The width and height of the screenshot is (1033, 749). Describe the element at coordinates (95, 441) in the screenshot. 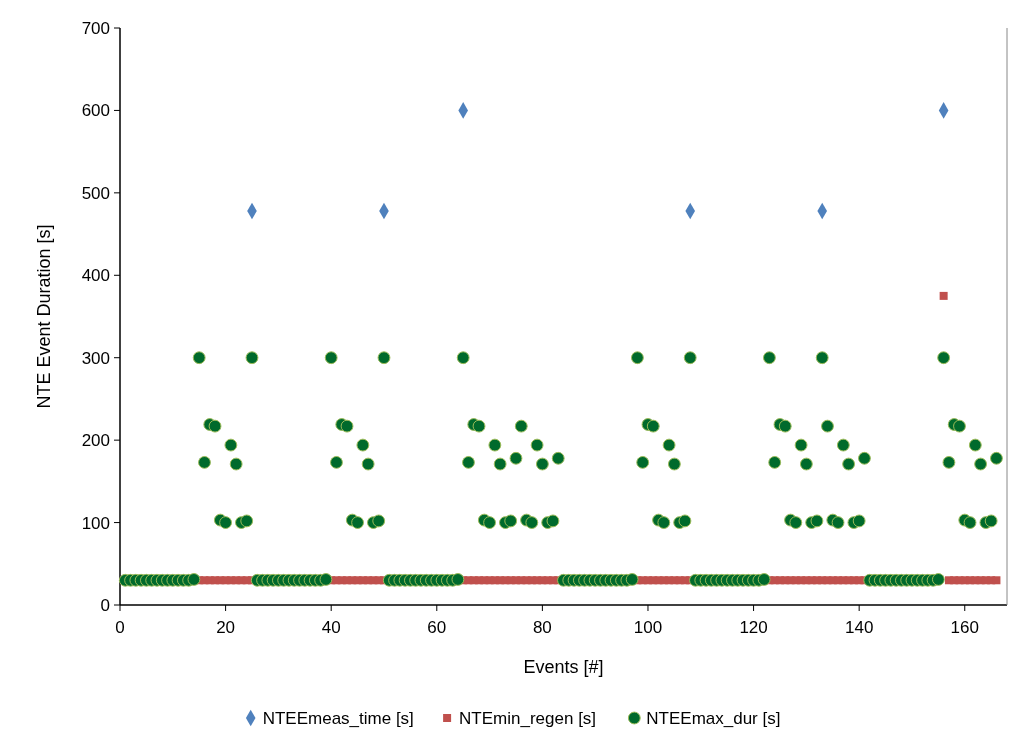

I see `y-tick-label: 200` at that location.